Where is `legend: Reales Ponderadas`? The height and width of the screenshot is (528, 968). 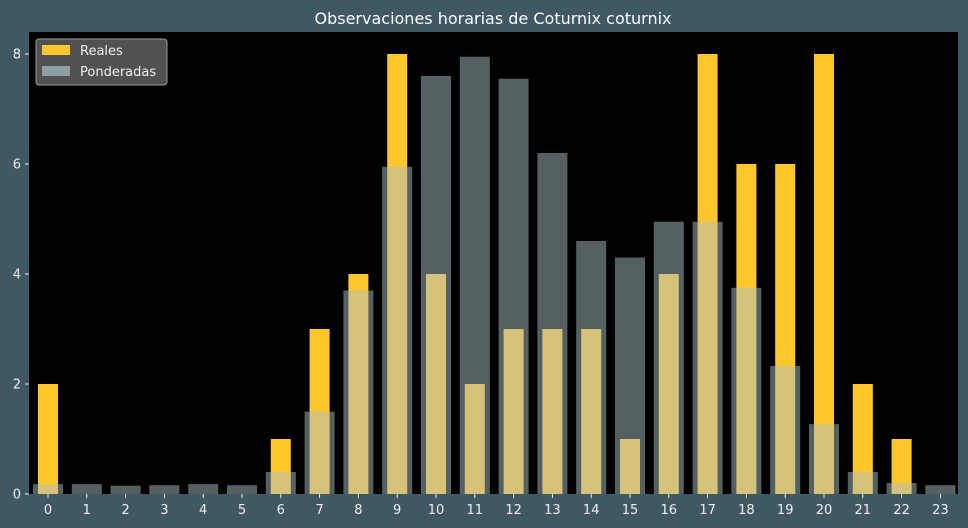 legend: Reales Ponderadas is located at coordinates (101, 62).